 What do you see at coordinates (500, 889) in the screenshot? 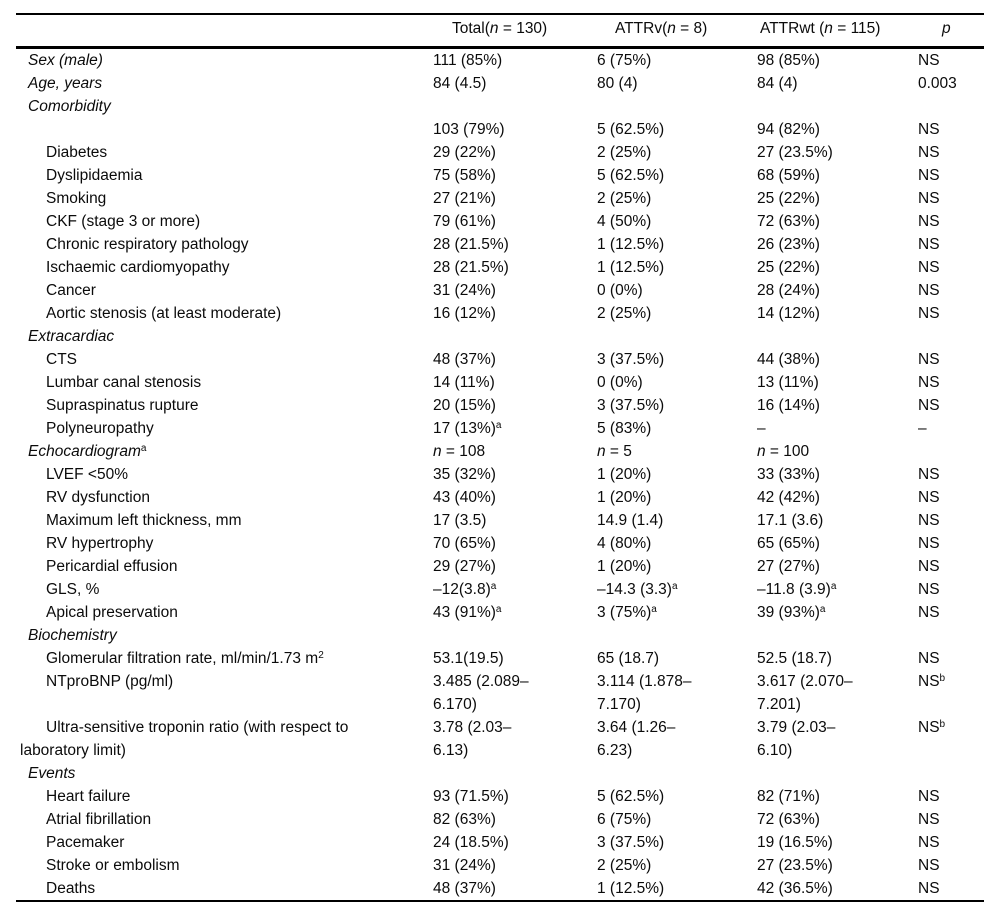
I see `table-row: Deaths 48 (37%) 1 (12.5%) 42 (36.5%) NS` at bounding box center [500, 889].